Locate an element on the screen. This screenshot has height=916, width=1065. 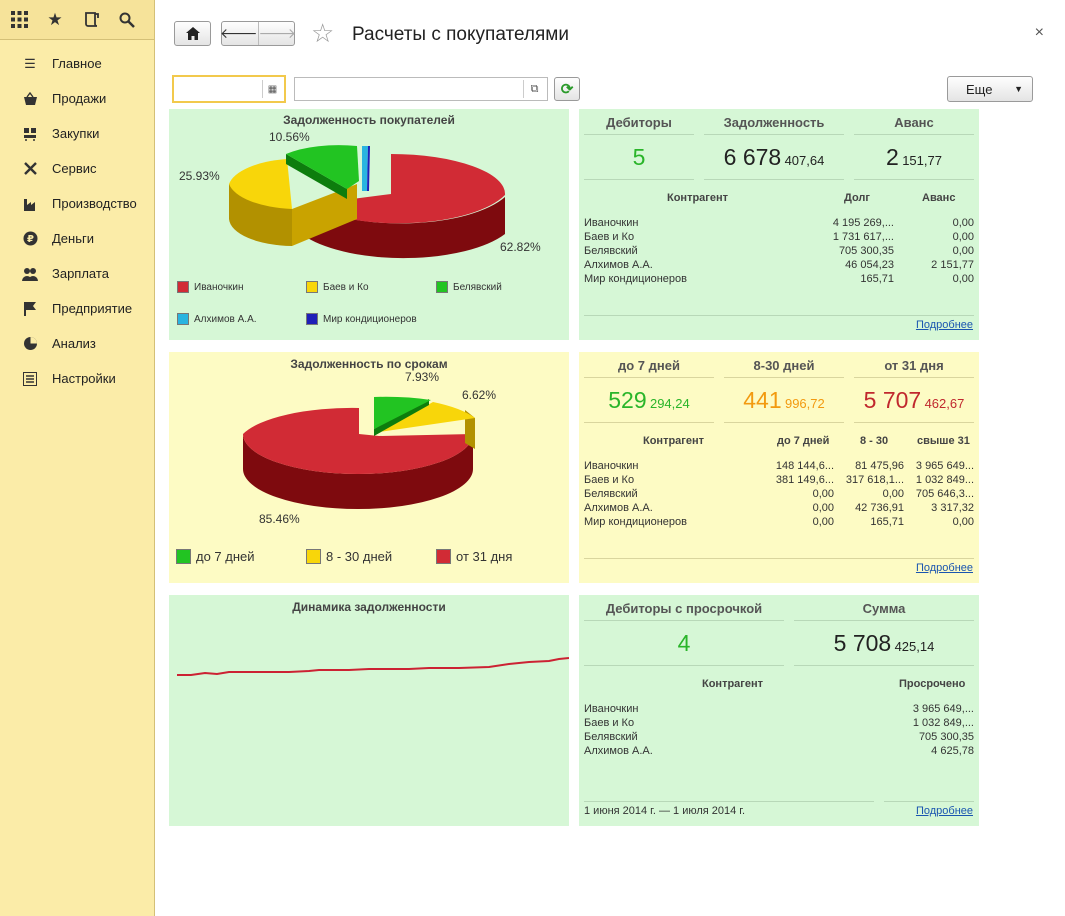
forward-arrow-icon: 🡒 is located at coordinates (276, 33).